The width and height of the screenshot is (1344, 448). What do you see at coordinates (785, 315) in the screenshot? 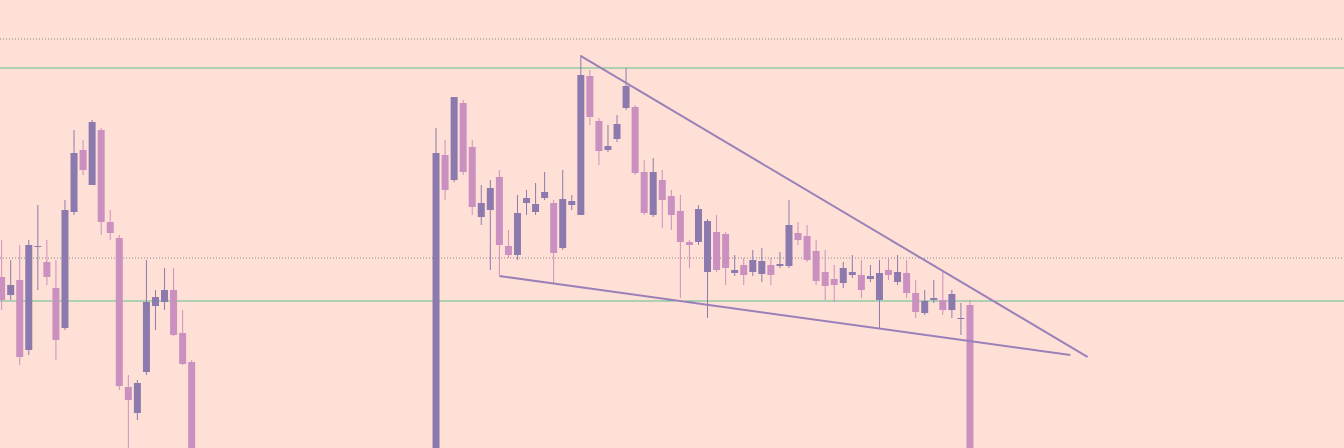
I see `trend-line` at bounding box center [785, 315].